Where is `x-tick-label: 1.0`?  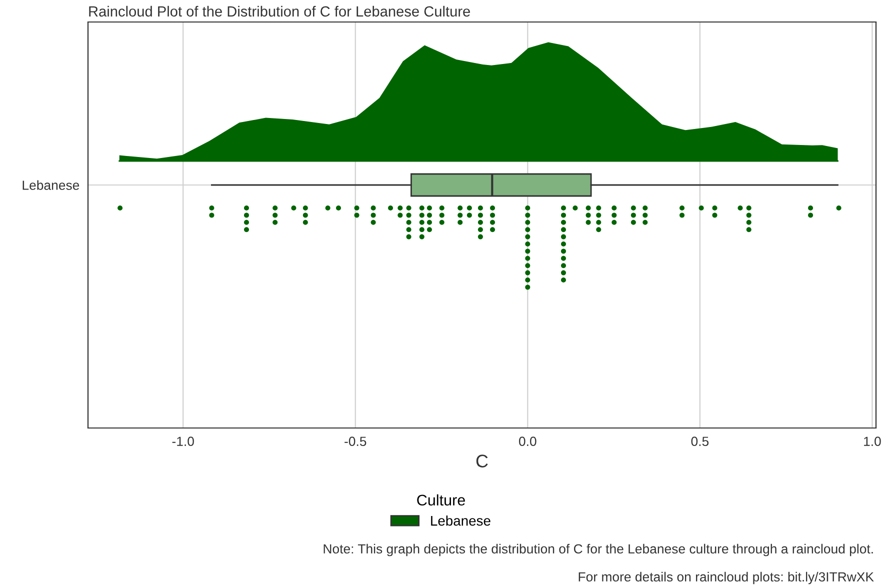
x-tick-label: 1.0 is located at coordinates (872, 441).